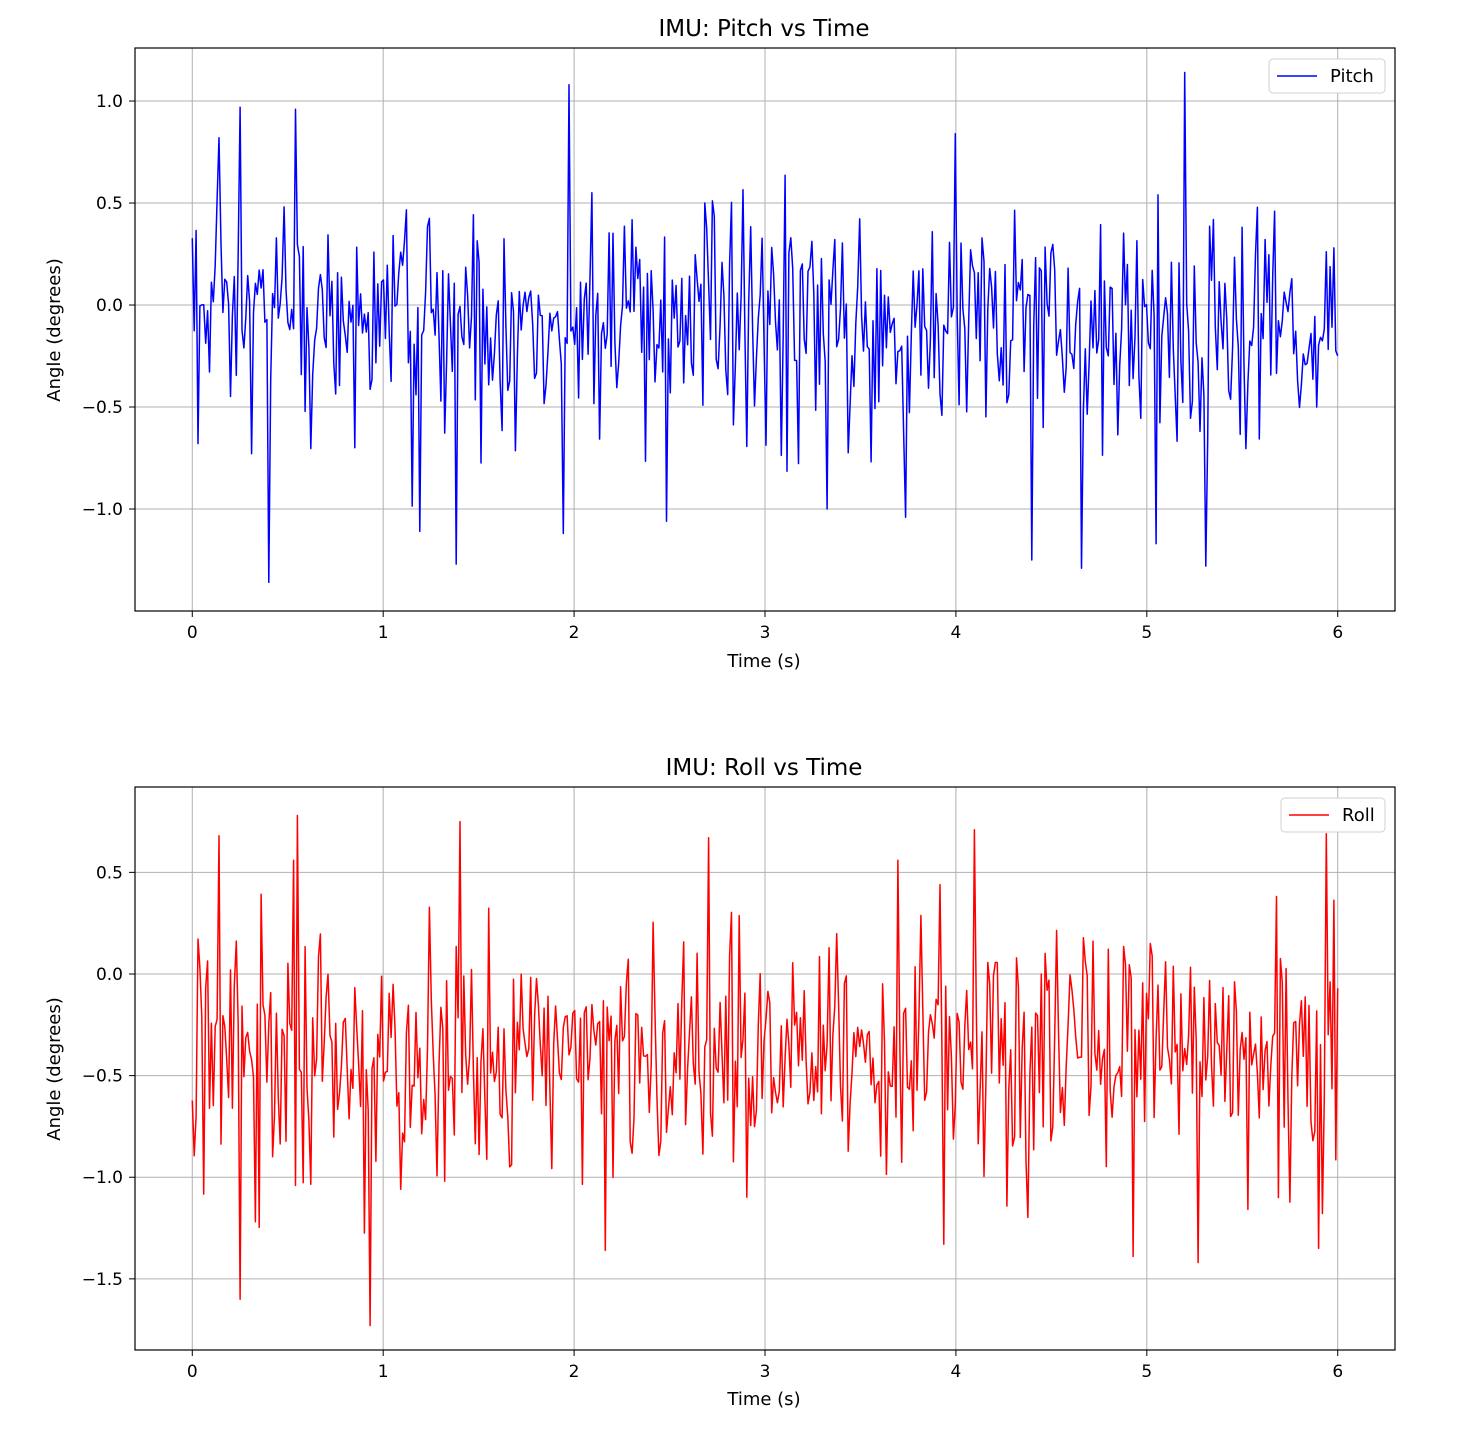 The height and width of the screenshot is (1430, 1462). I want to click on pitch-x-axis-label: Time (s), so click(763, 661).